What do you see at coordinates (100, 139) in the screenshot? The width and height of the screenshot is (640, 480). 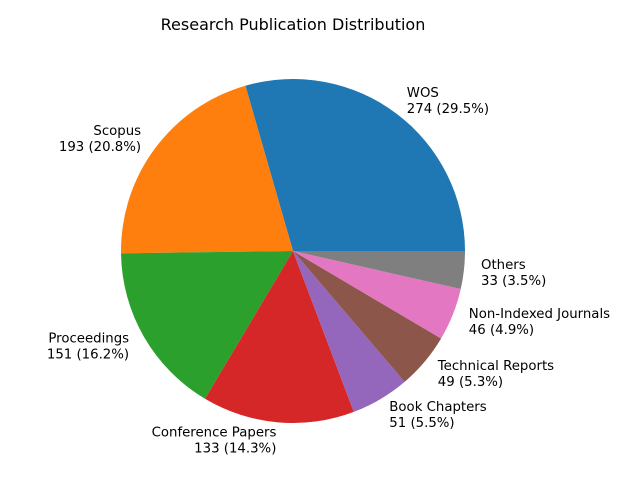 I see `pie-label-scopus: Scopus 193 (20.8%)` at bounding box center [100, 139].